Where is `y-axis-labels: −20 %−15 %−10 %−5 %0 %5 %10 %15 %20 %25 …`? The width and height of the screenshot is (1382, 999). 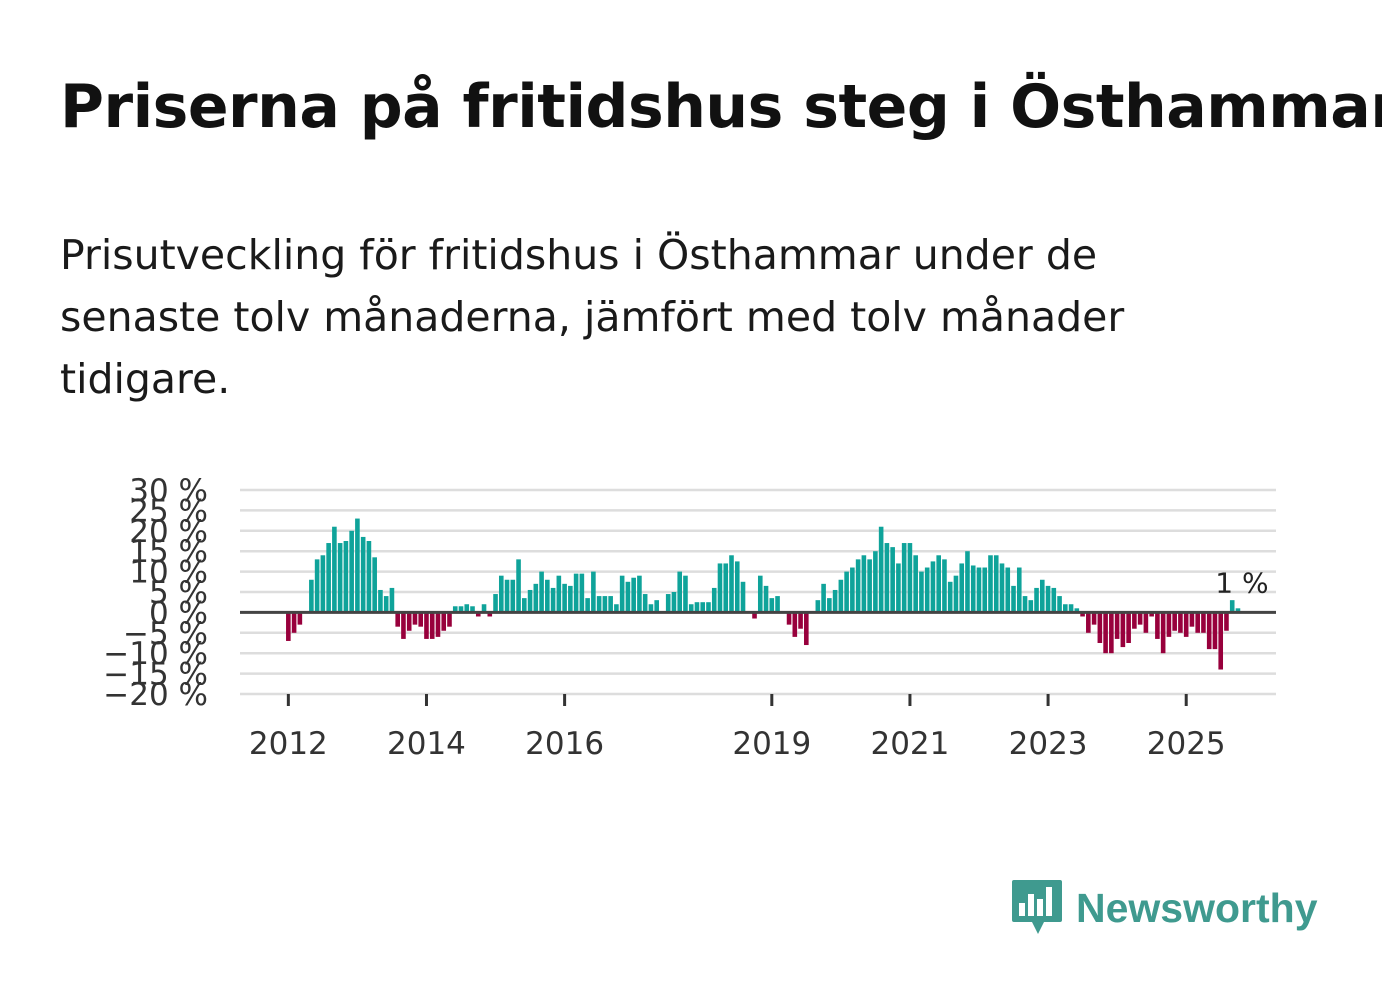 y-axis-labels: −20 %−15 %−10 %−5 %0 %5 %10 %15 %20 %25 … is located at coordinates (155, 593).